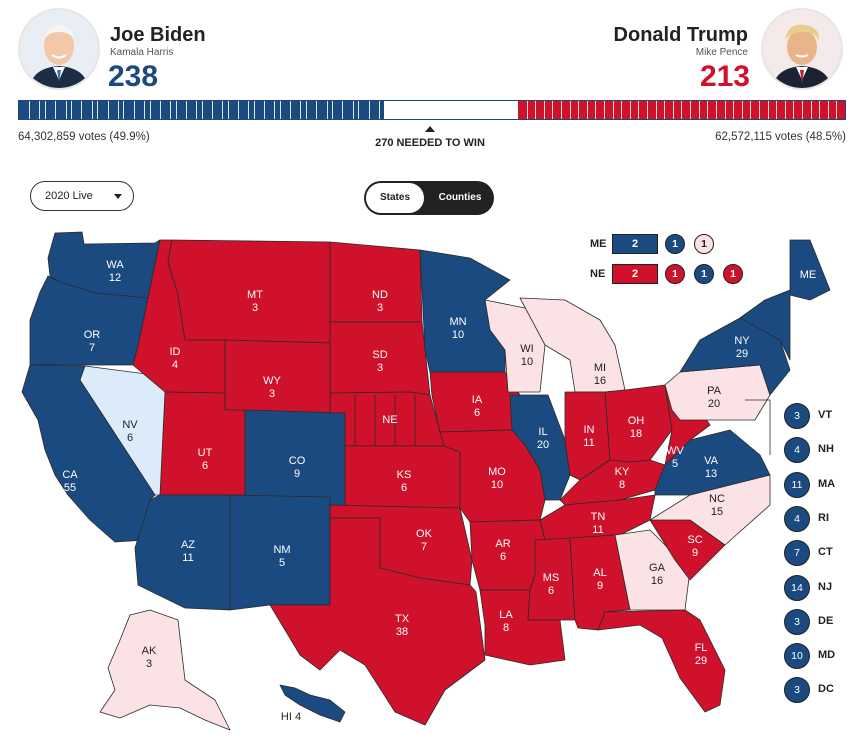  What do you see at coordinates (460, 197) in the screenshot?
I see `toggle-counties: Counties` at bounding box center [460, 197].